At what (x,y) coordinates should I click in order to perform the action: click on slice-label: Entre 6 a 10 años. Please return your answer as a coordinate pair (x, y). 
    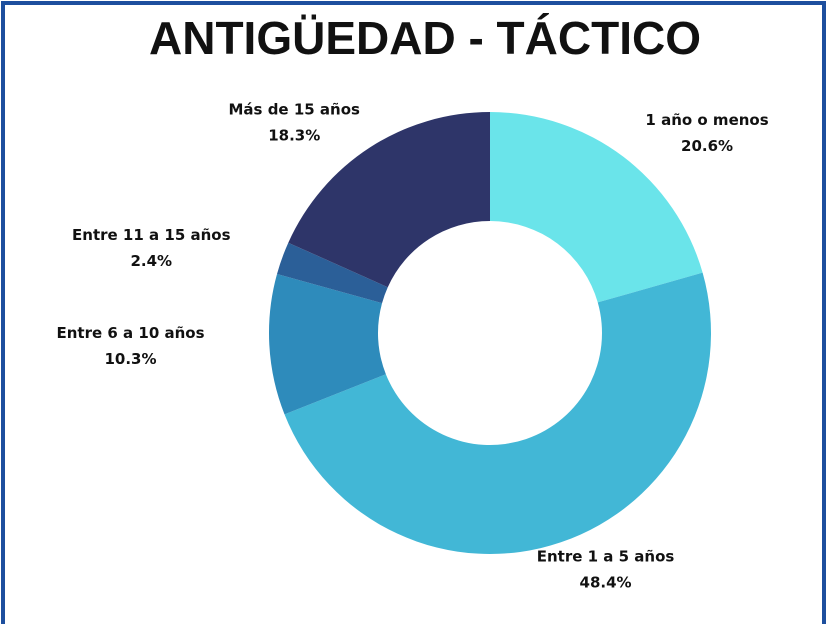
    Looking at the image, I should click on (130, 333).